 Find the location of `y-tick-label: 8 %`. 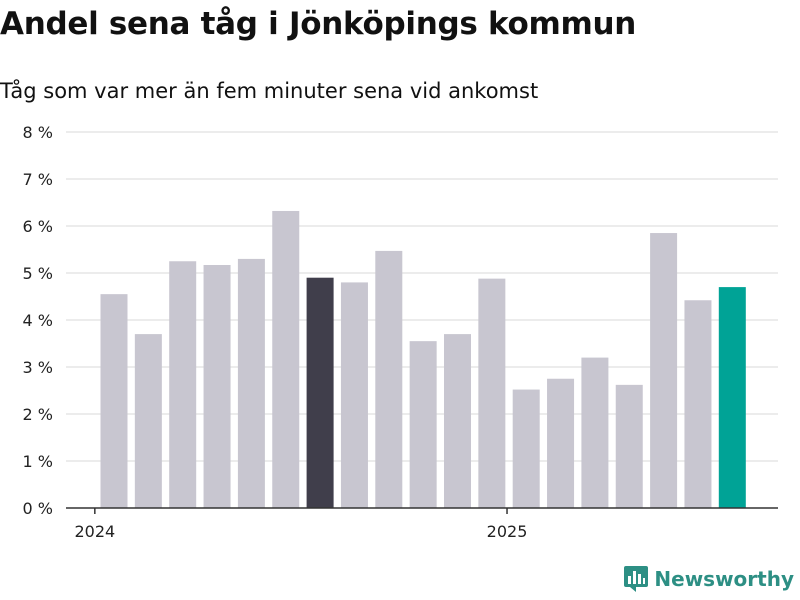

y-tick-label: 8 % is located at coordinates (38, 132).